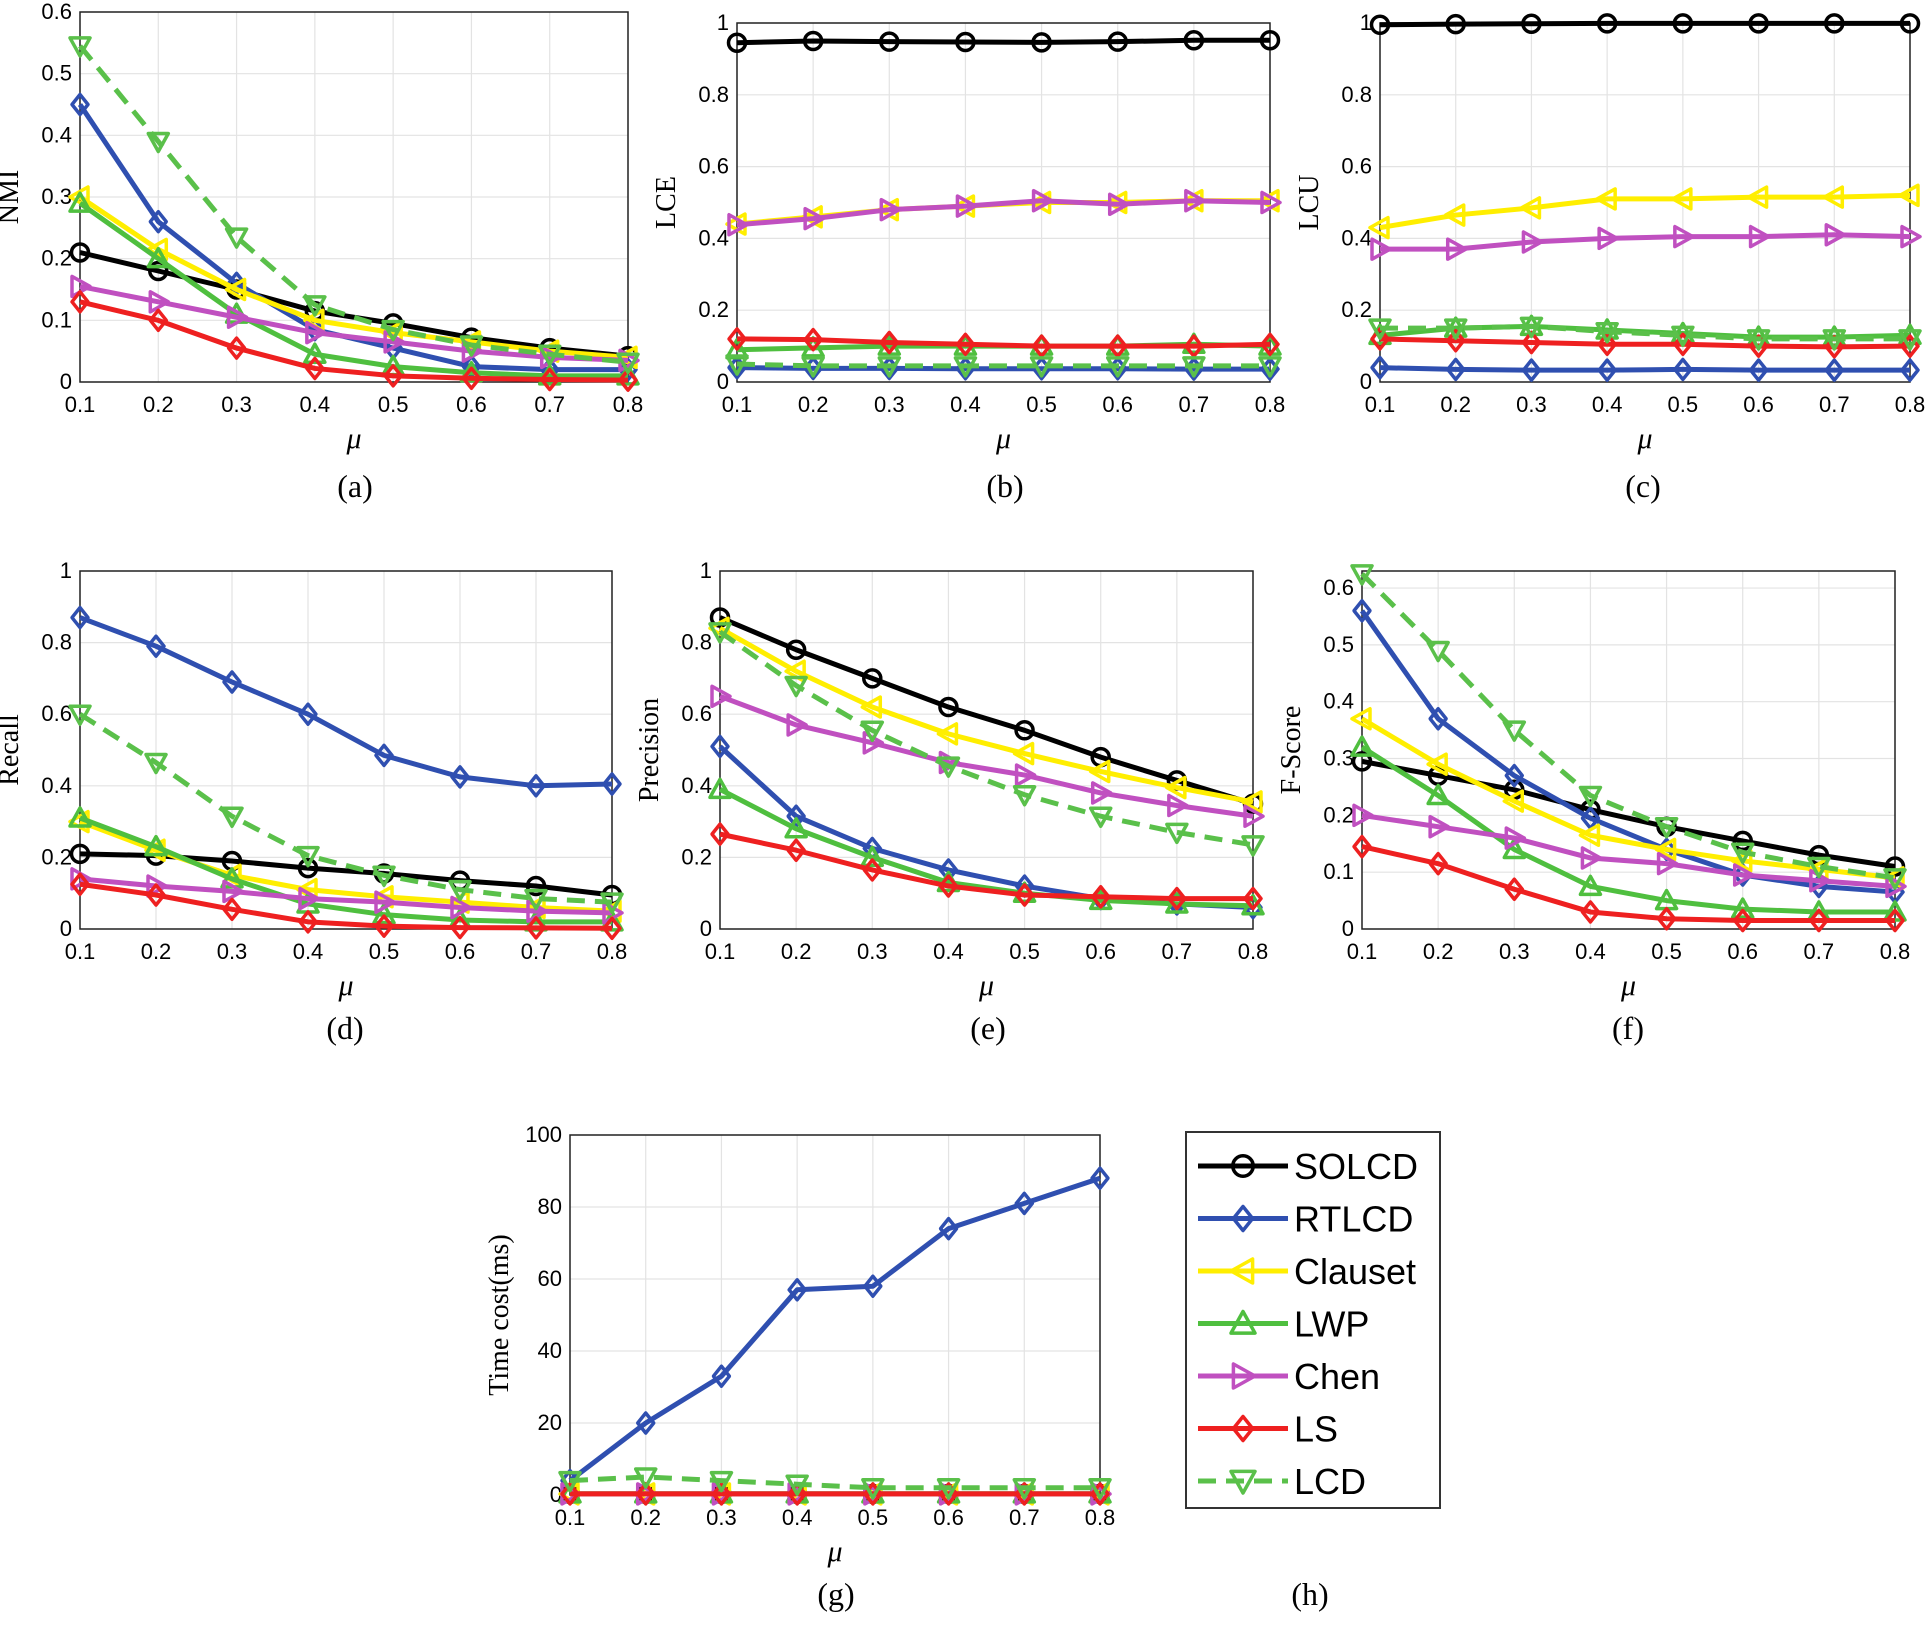 The image size is (1930, 1631). I want to click on series-ls, so click(986, 866).